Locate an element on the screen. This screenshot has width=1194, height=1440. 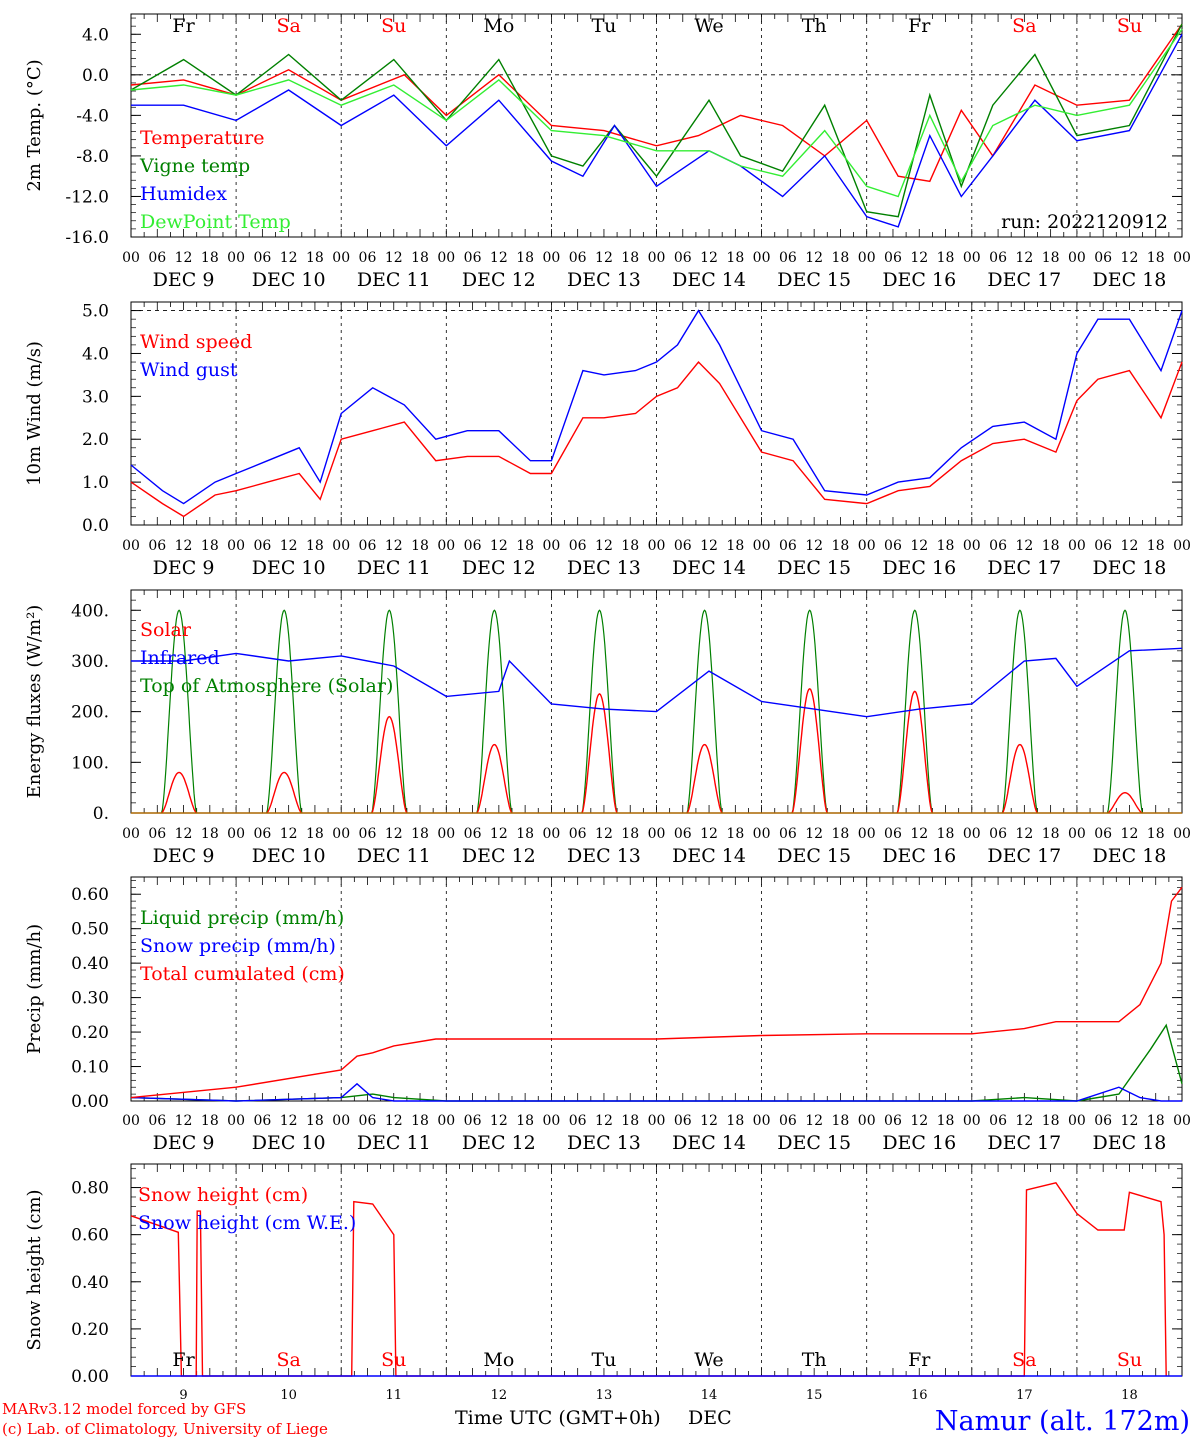
y-tick-label: 0.00 is located at coordinates (90, 1377).